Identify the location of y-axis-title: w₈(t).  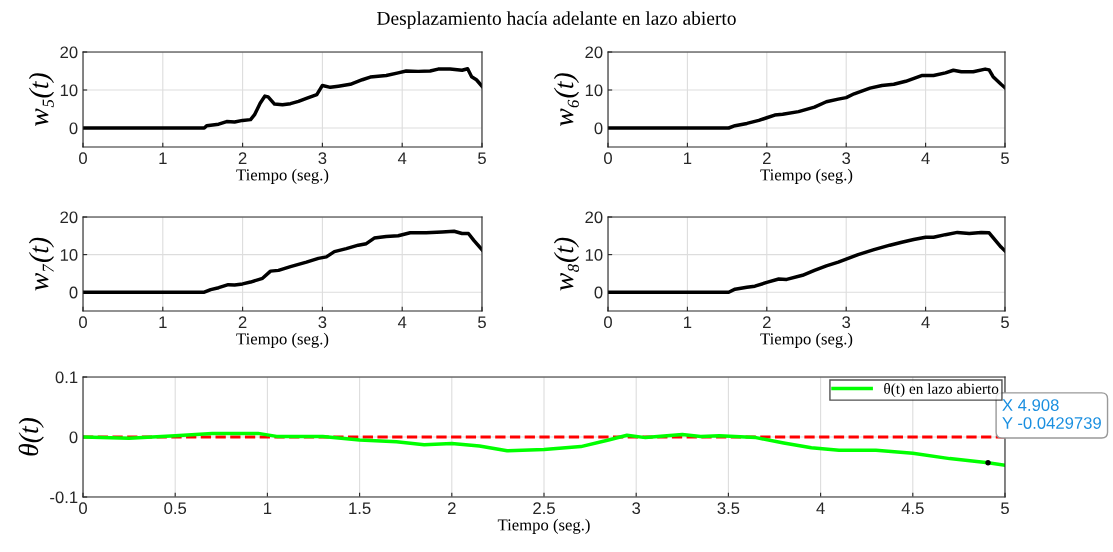
(566, 264).